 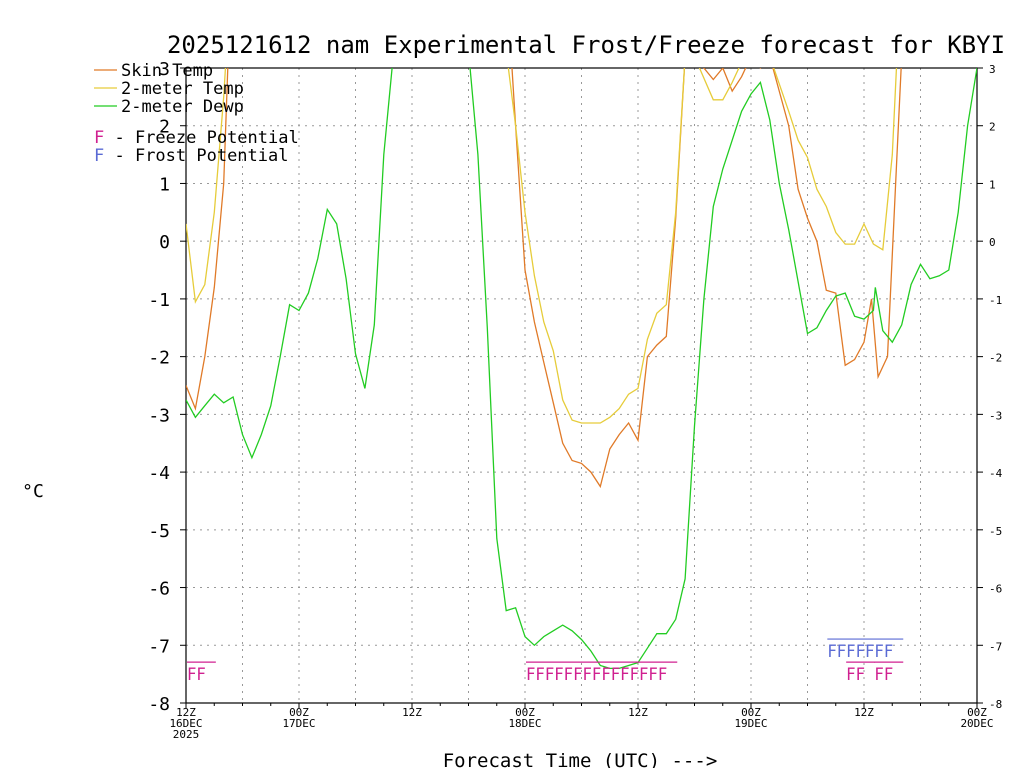 What do you see at coordinates (298, 723) in the screenshot?
I see `x-tick-label: 17DEC` at bounding box center [298, 723].